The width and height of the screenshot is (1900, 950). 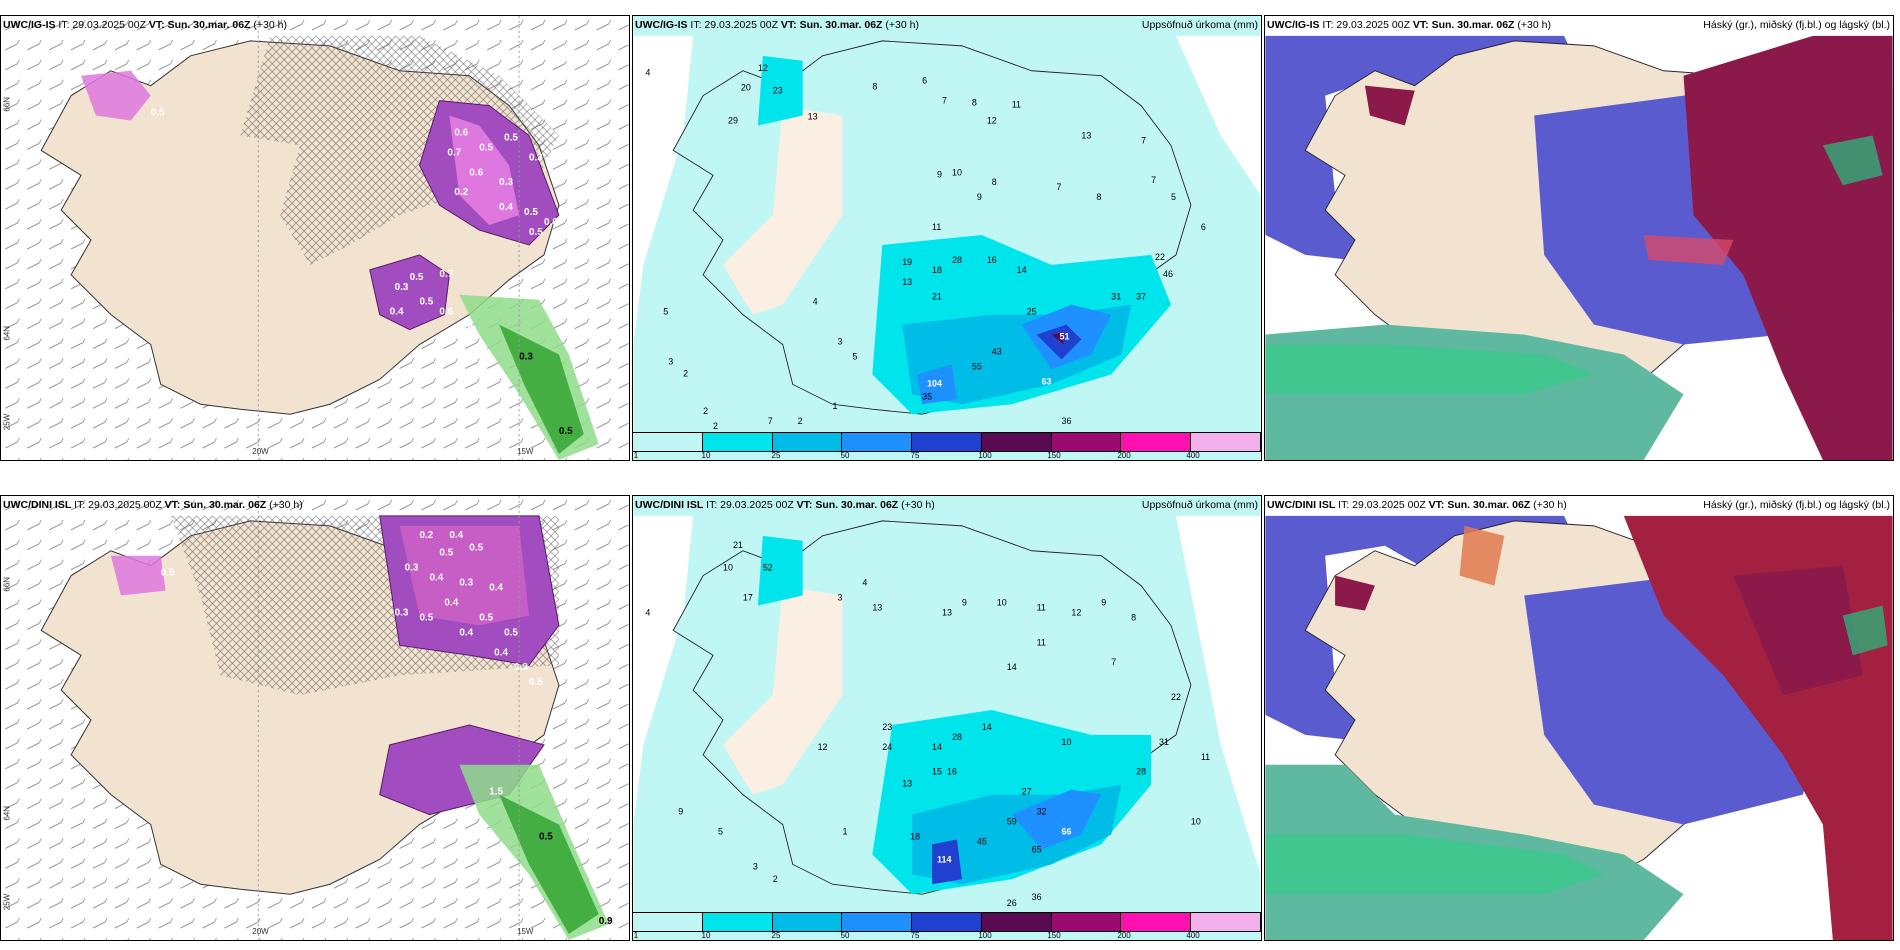 I want to click on svg-text: 0.2, so click(x=427, y=535).